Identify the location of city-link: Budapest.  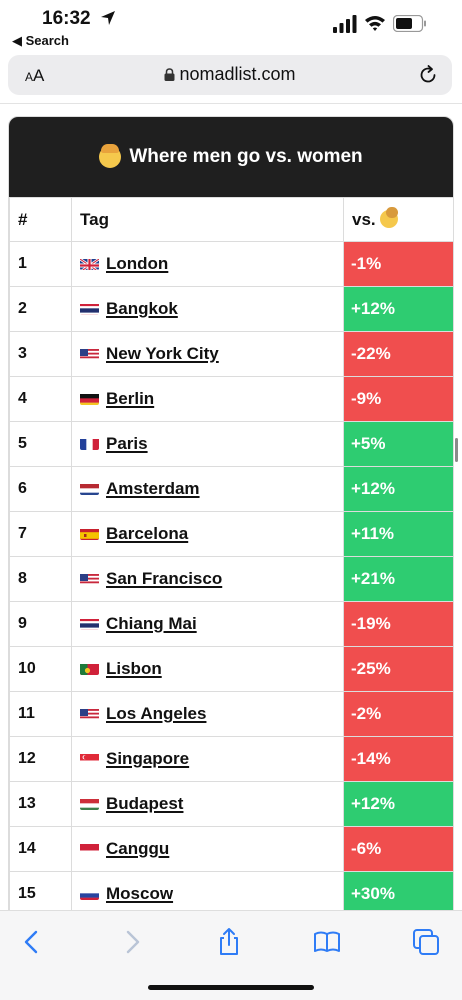
(145, 803).